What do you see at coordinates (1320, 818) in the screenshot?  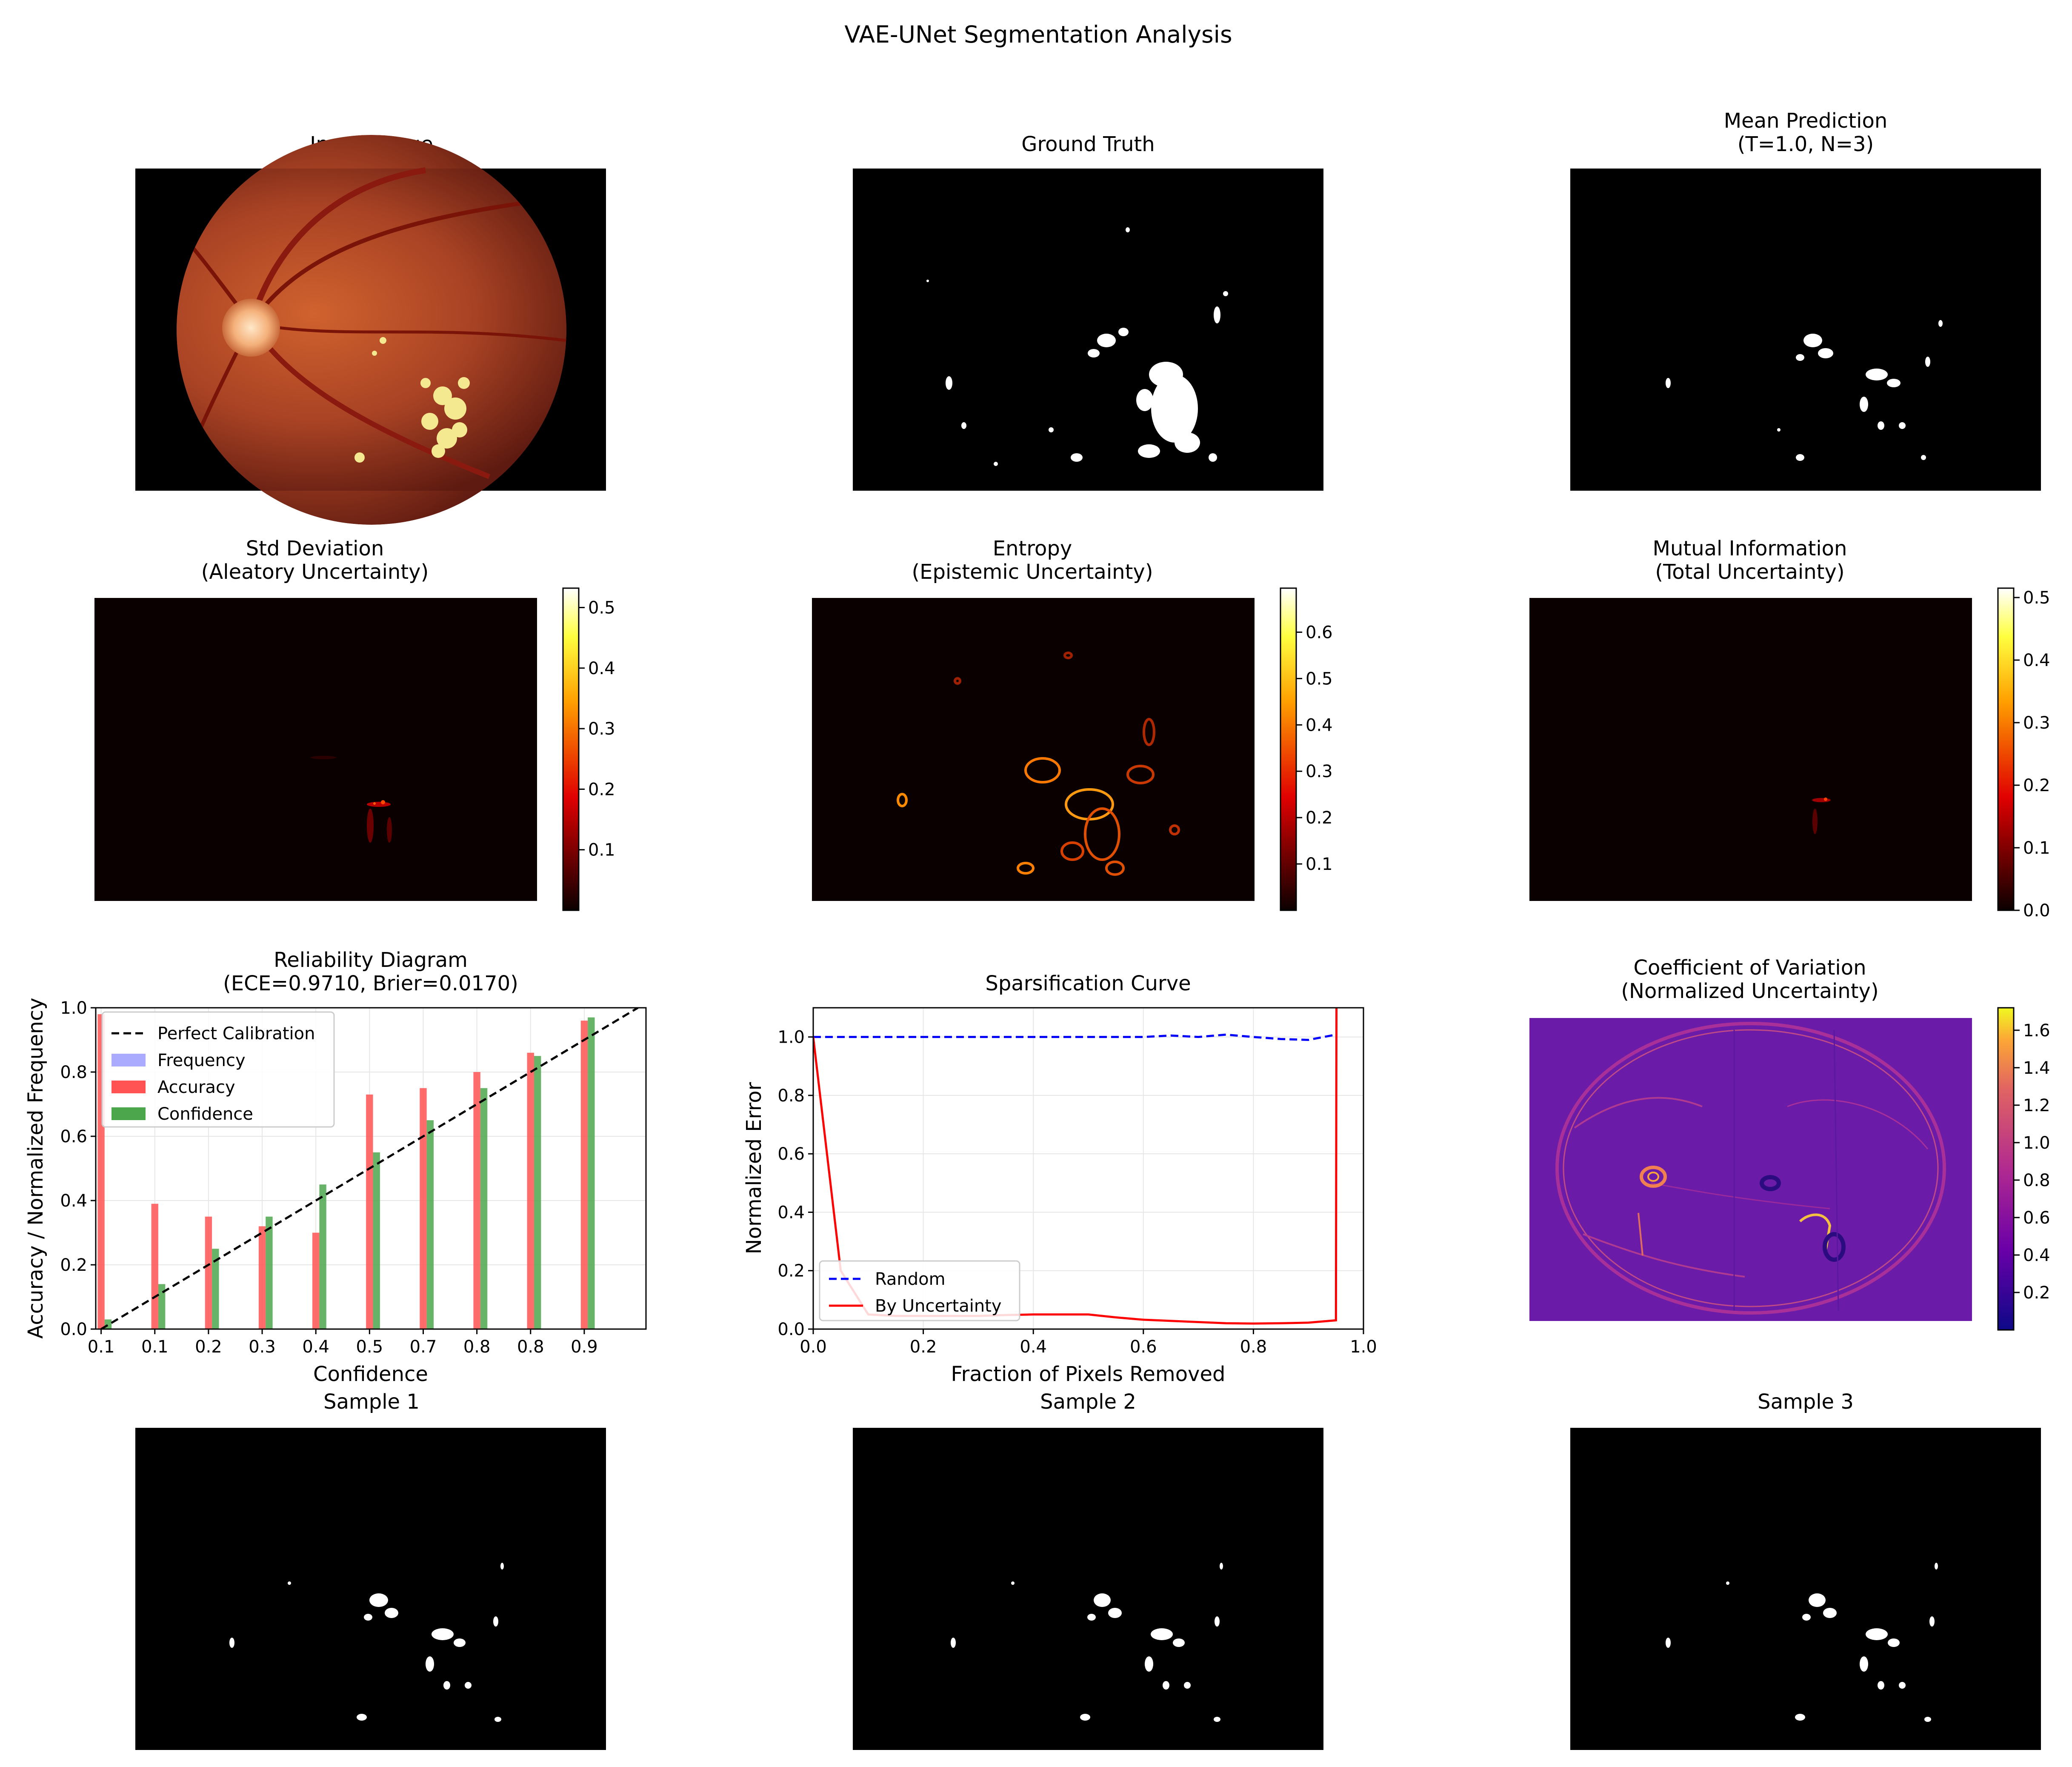 I see `ent-cb-tick-label-1: 0.2` at bounding box center [1320, 818].